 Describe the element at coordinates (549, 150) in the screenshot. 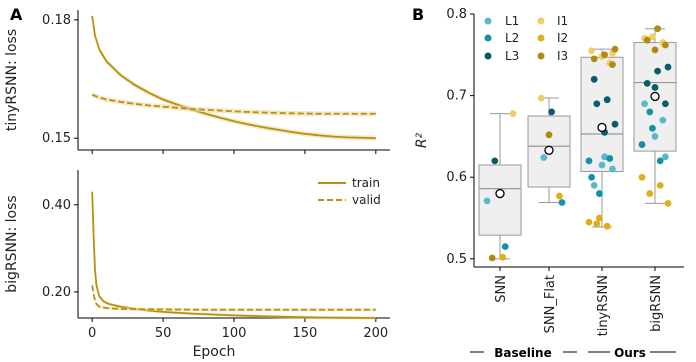

I see `snn-flat-mean-marker` at that location.